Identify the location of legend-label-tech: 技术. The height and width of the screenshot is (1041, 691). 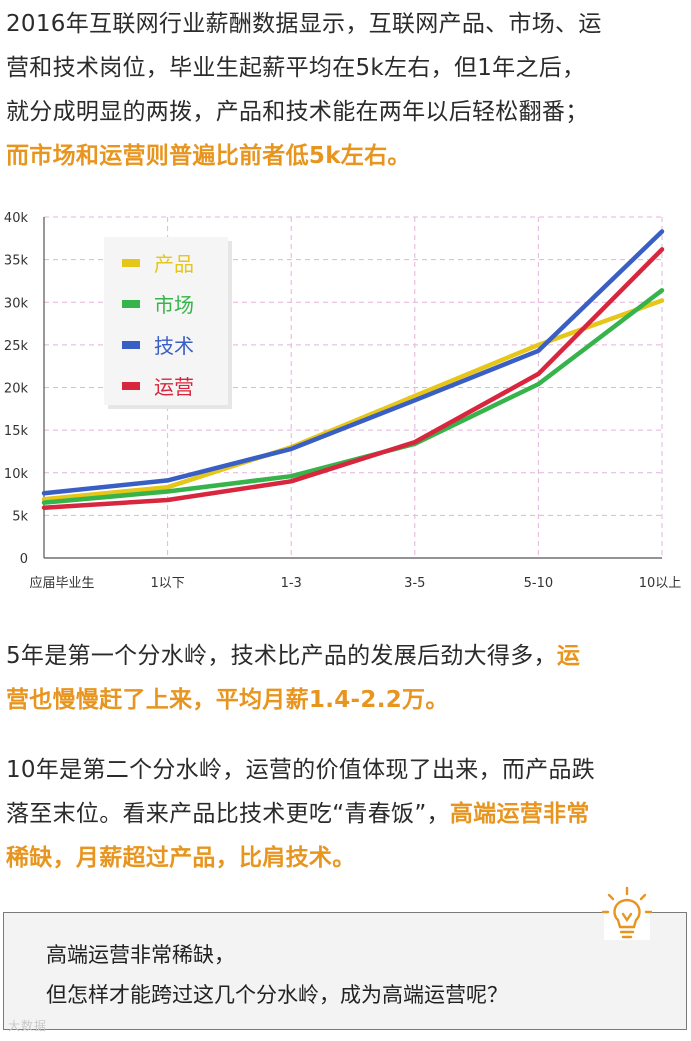
(174, 346).